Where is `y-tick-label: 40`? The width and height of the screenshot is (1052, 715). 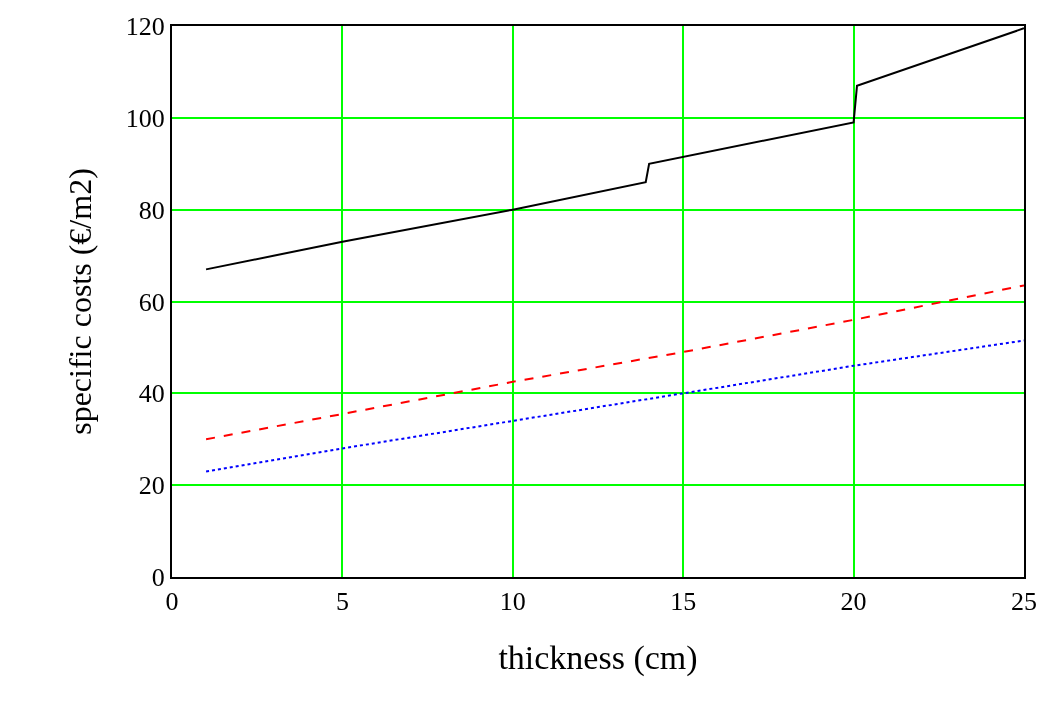
y-tick-label: 40 is located at coordinates (151, 394).